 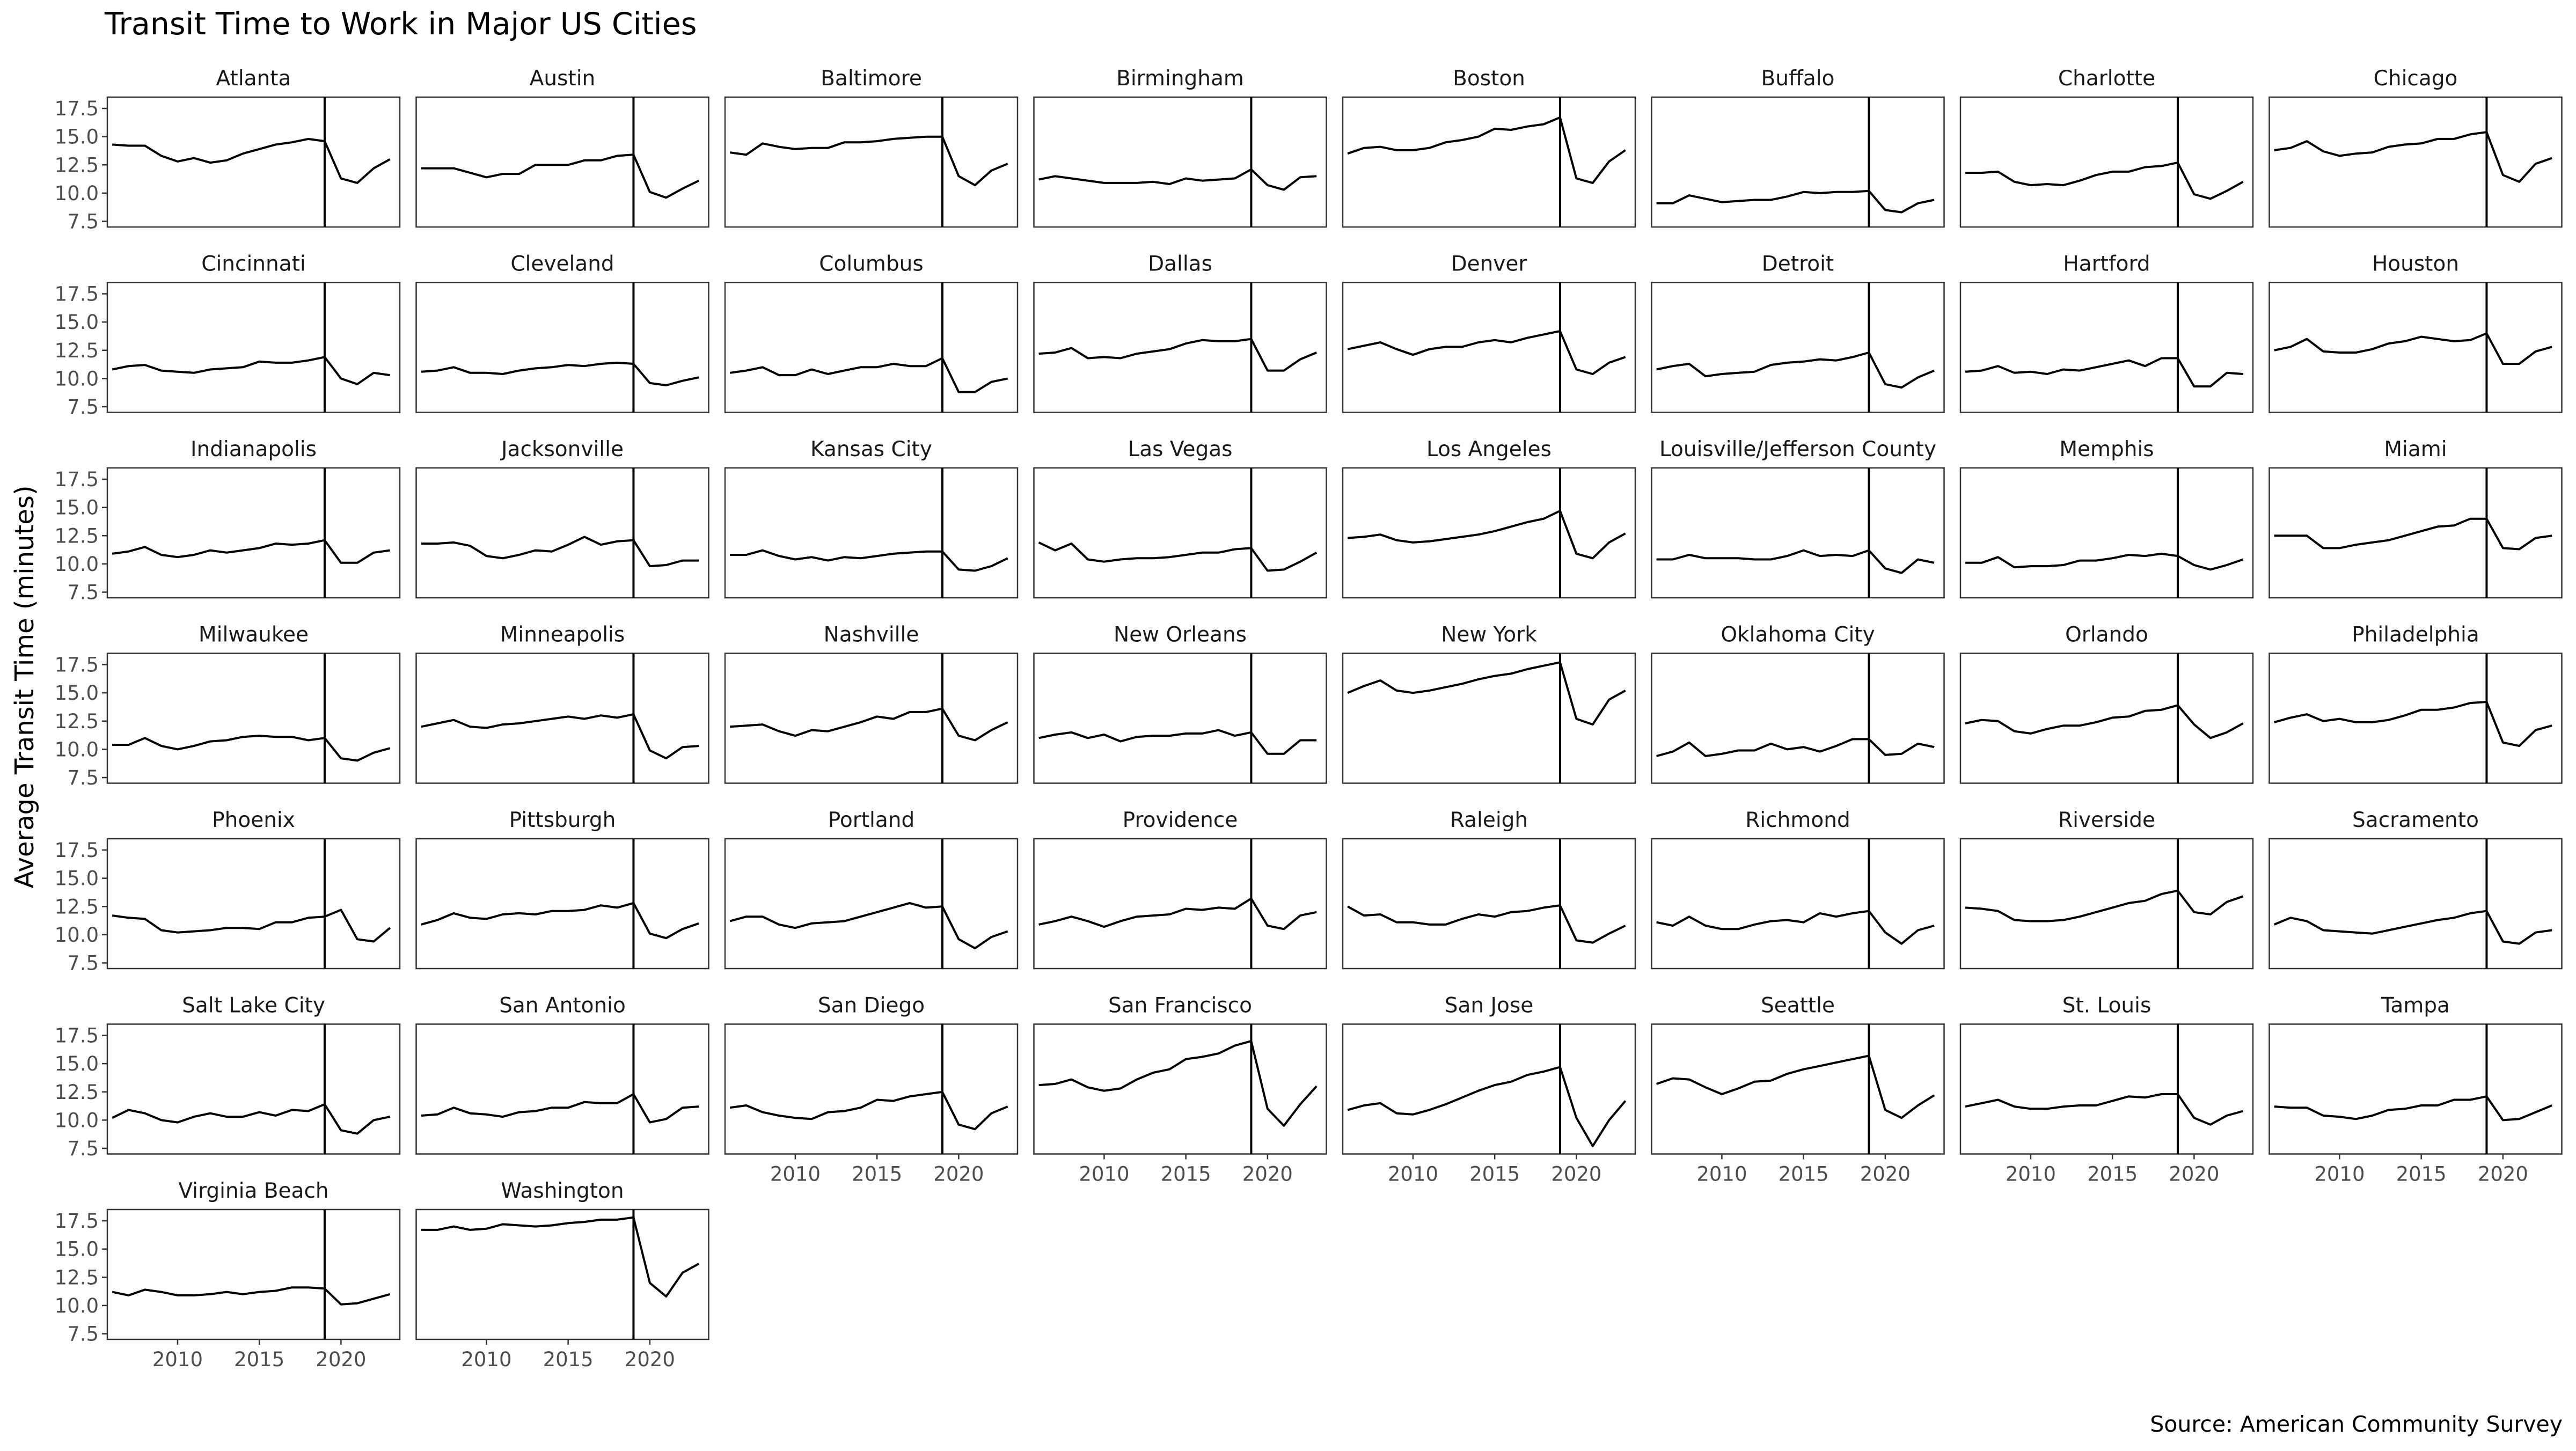 What do you see at coordinates (2415, 1089) in the screenshot?
I see `panel-border-tampa` at bounding box center [2415, 1089].